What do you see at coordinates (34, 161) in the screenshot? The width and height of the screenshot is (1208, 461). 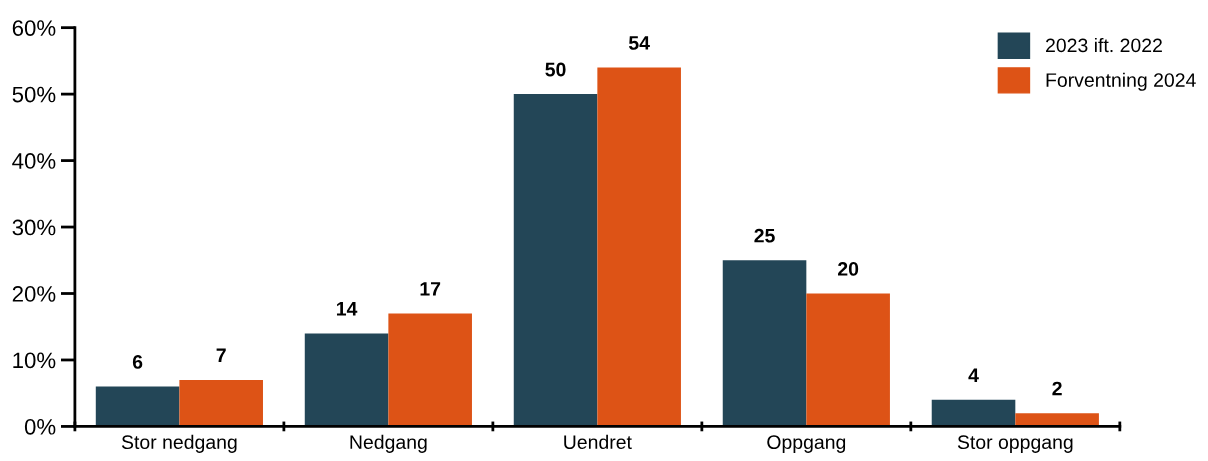 I see `y-tick-label: 40%` at bounding box center [34, 161].